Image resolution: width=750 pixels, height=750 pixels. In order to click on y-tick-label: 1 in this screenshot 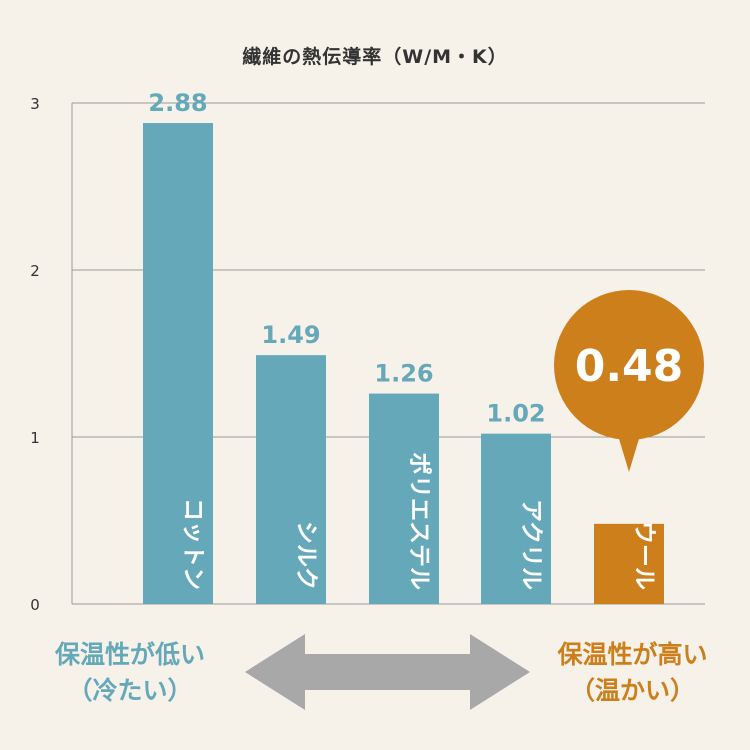, I will do `click(35, 438)`.